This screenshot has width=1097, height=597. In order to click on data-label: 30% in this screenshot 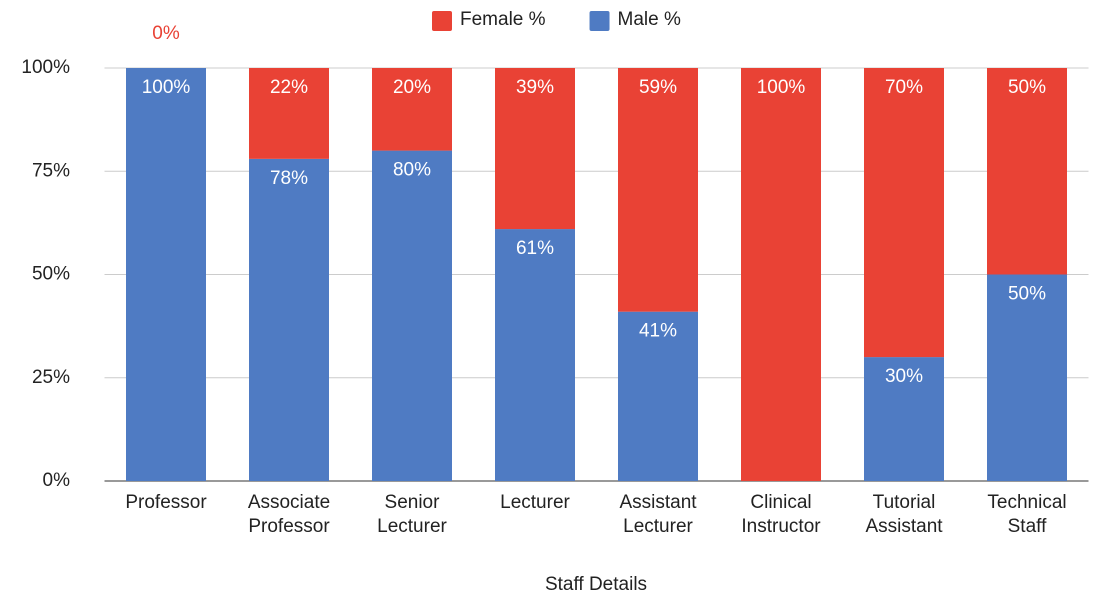, I will do `click(904, 376)`.